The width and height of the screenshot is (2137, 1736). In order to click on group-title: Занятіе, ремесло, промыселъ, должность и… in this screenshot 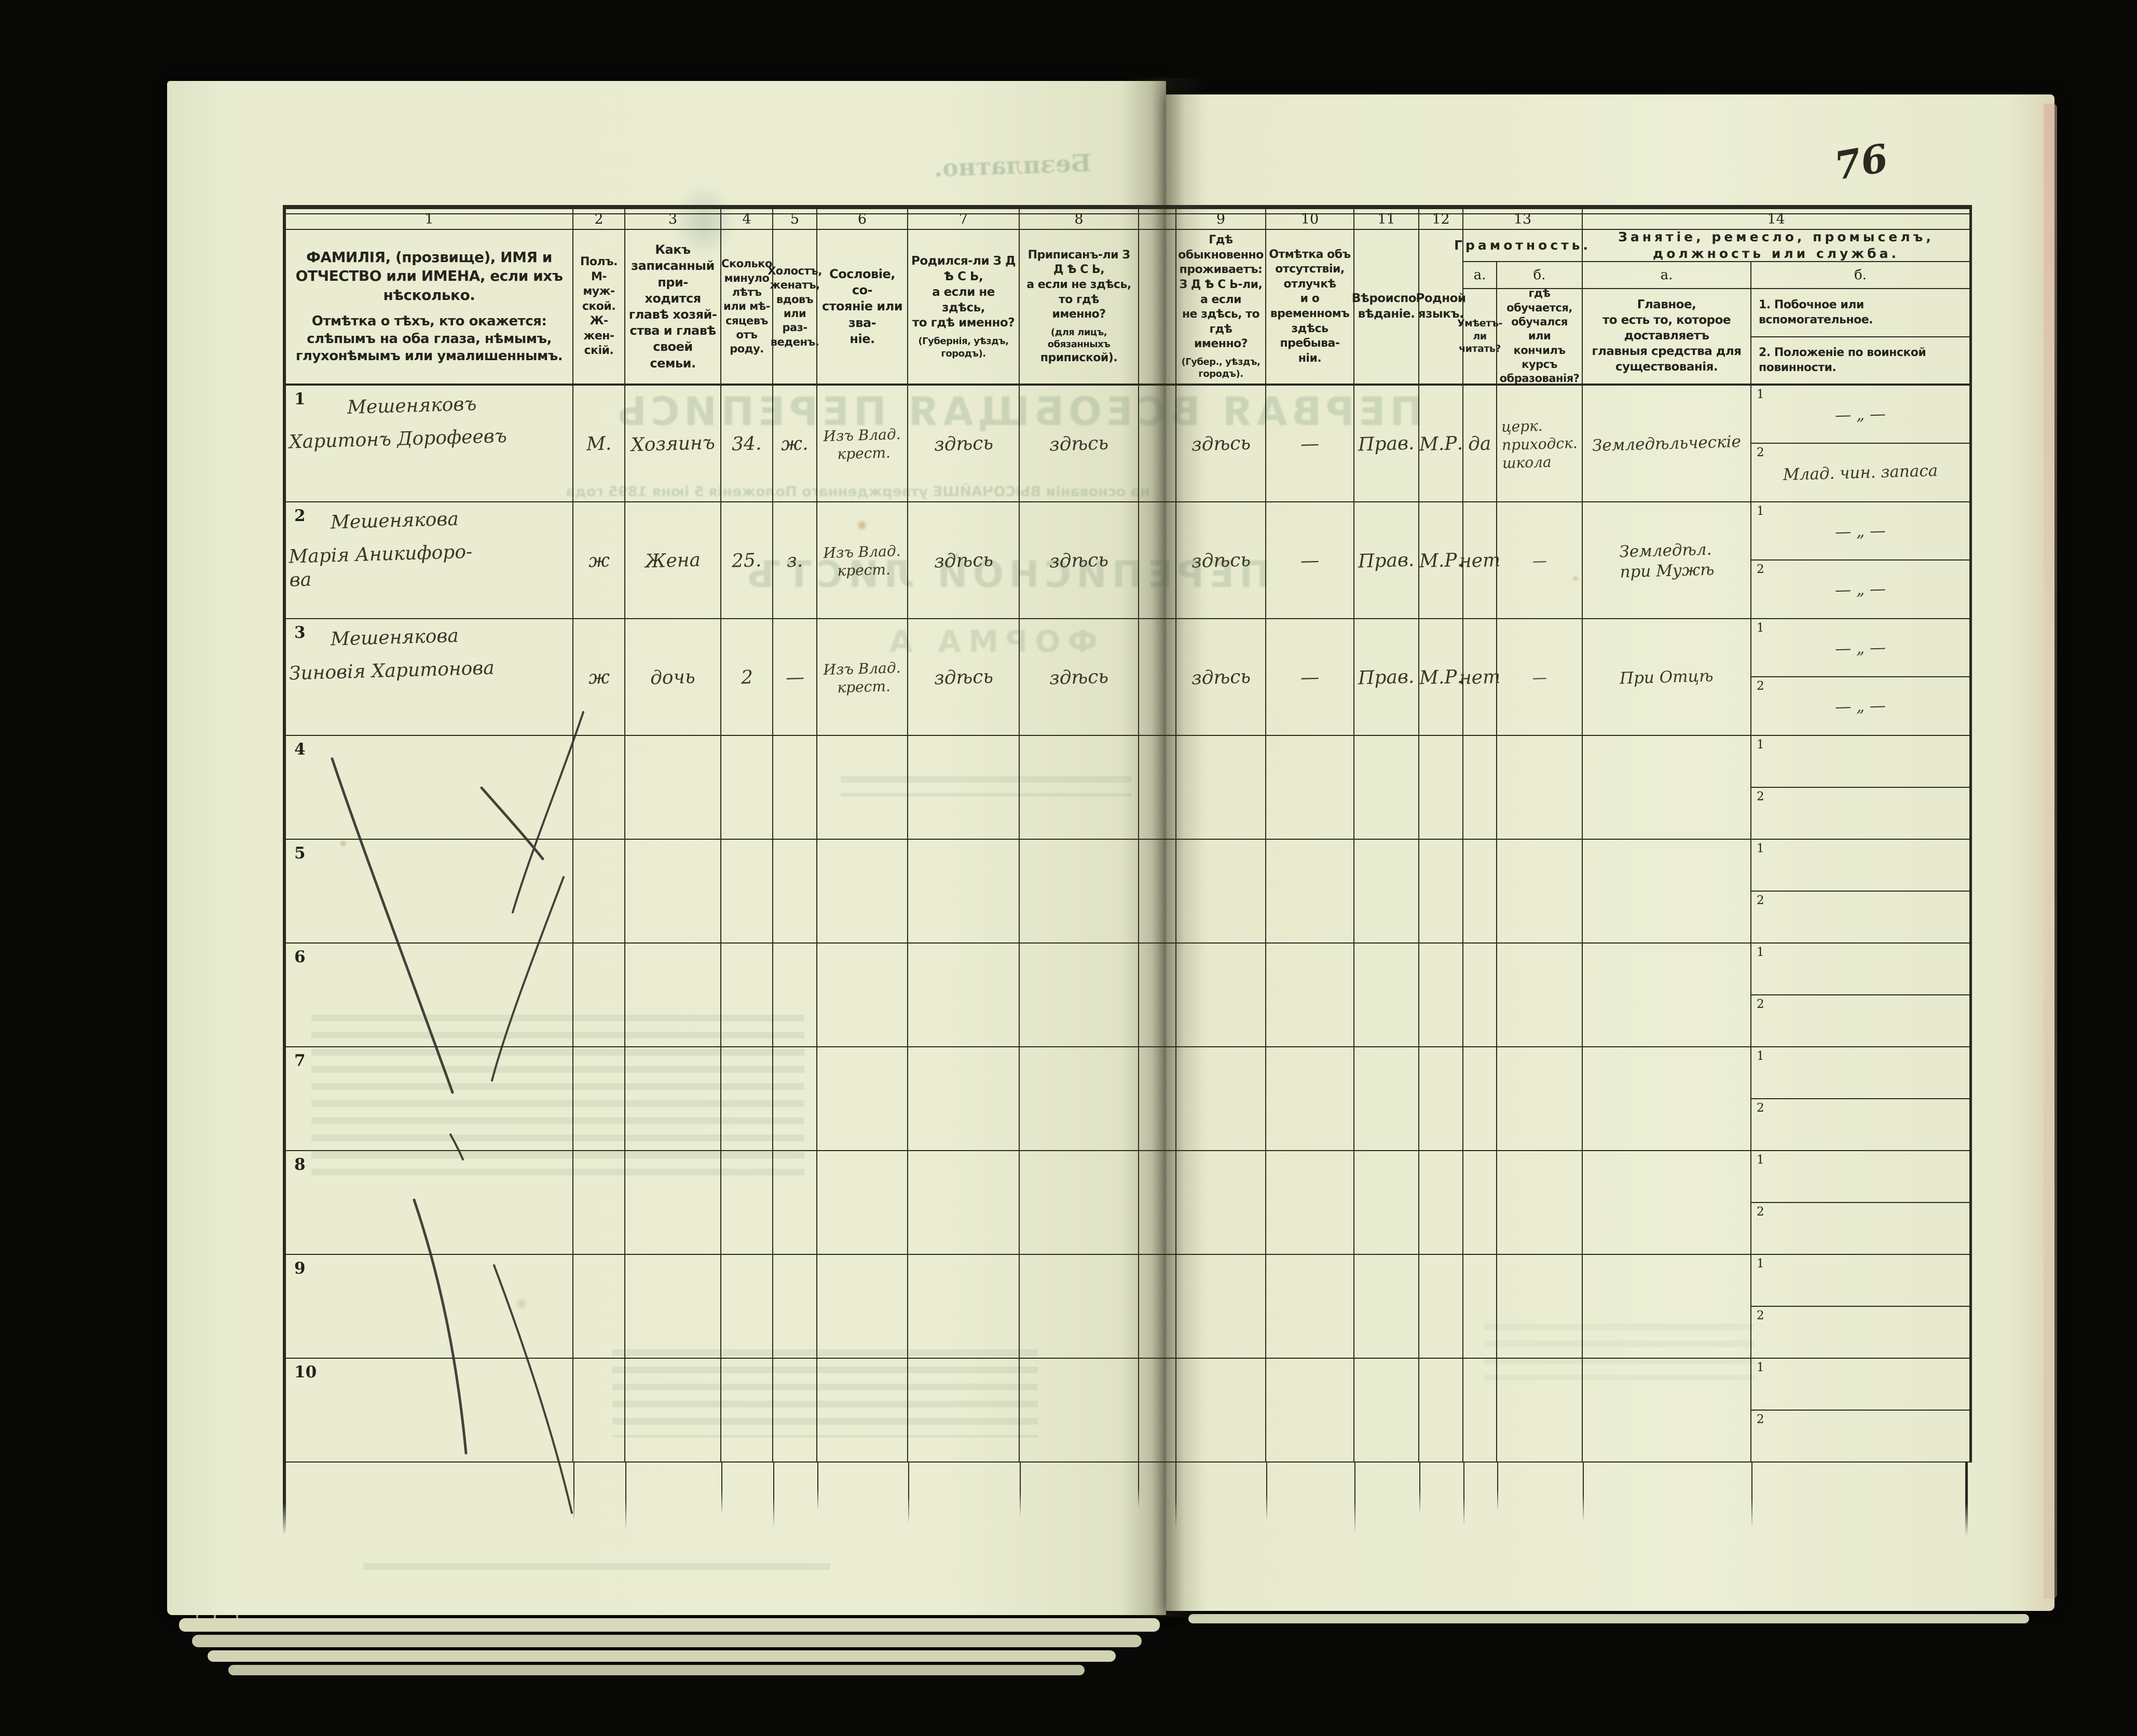, I will do `click(1777, 245)`.